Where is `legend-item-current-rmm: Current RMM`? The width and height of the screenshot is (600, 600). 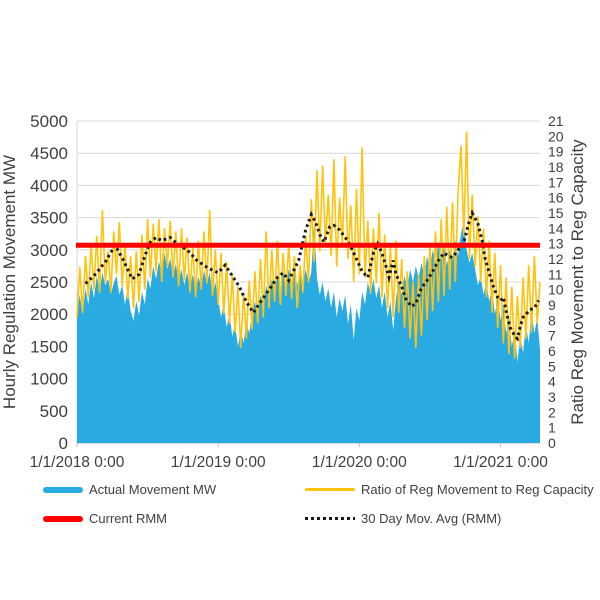 legend-item-current-rmm: Current RMM is located at coordinates (105, 518).